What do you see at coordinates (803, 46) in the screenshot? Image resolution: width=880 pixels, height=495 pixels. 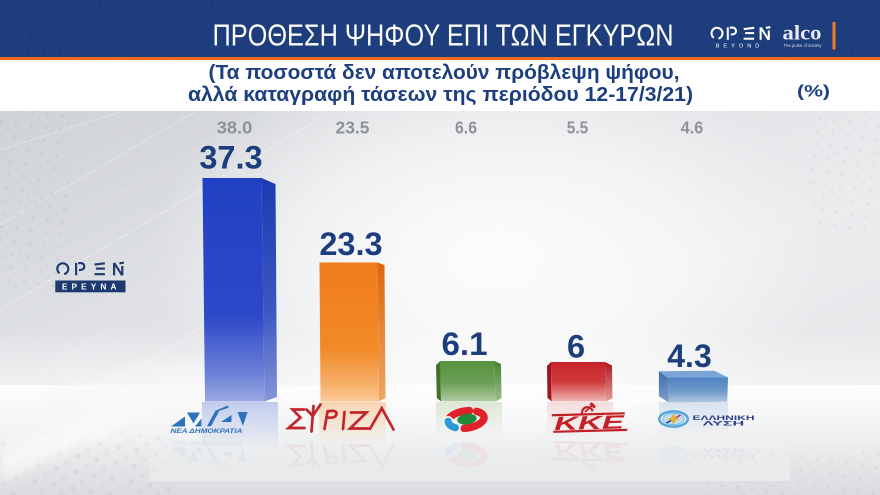 I see `svg-text: The pulse of society` at bounding box center [803, 46].